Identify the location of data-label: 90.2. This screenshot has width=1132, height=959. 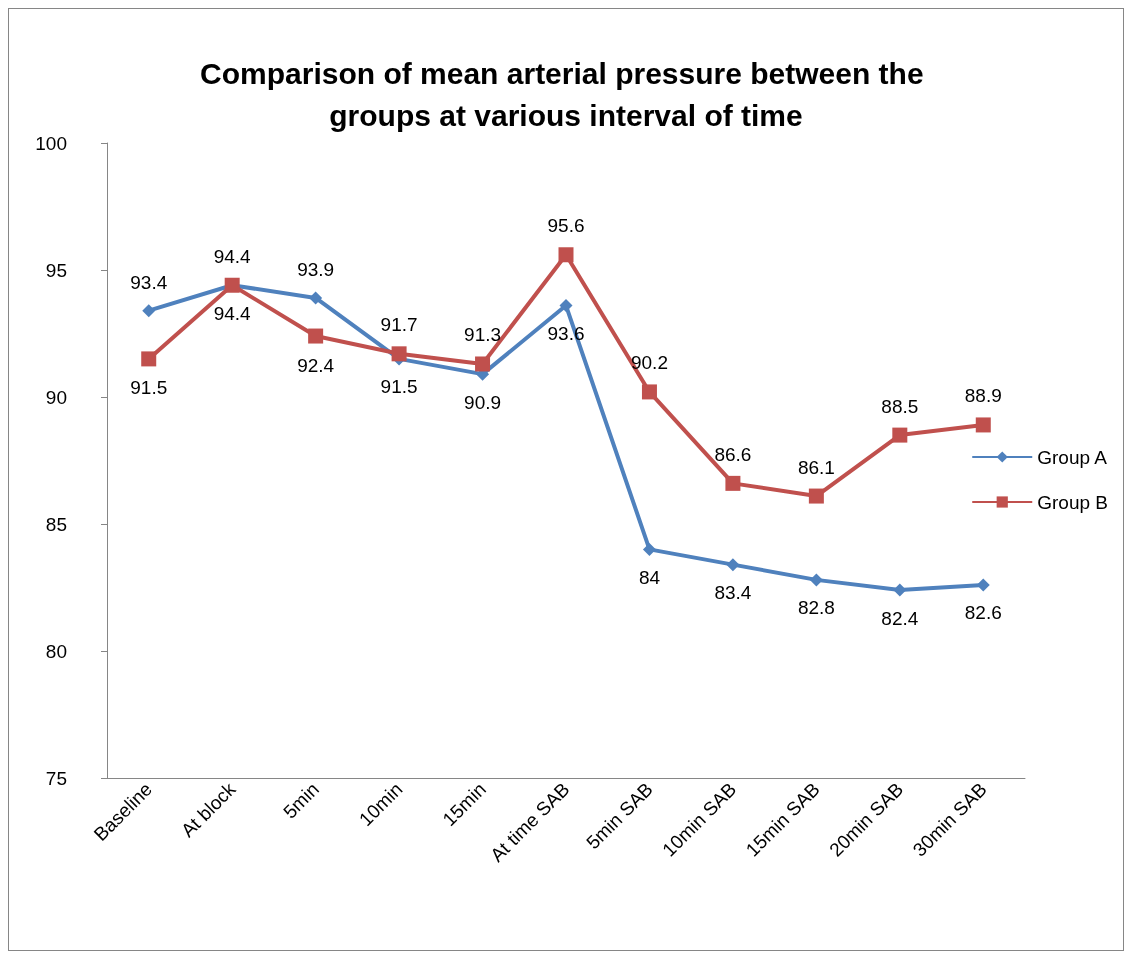
(649, 363).